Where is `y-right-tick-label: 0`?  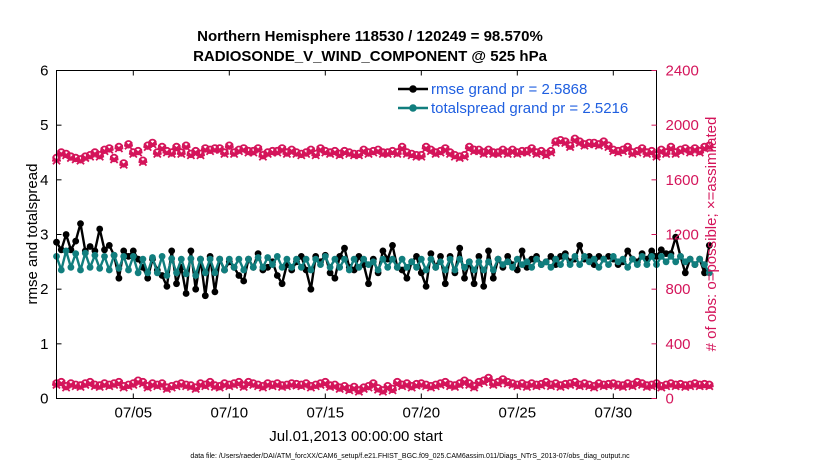
y-right-tick-label: 0 is located at coordinates (670, 399).